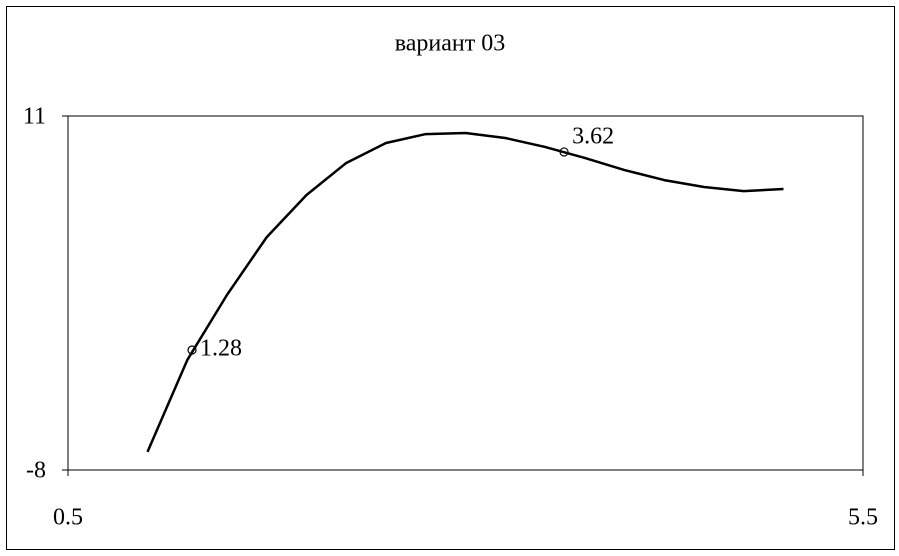 This screenshot has width=899, height=556. Describe the element at coordinates (863, 518) in the screenshot. I see `x-tick-label: 5.5` at that location.